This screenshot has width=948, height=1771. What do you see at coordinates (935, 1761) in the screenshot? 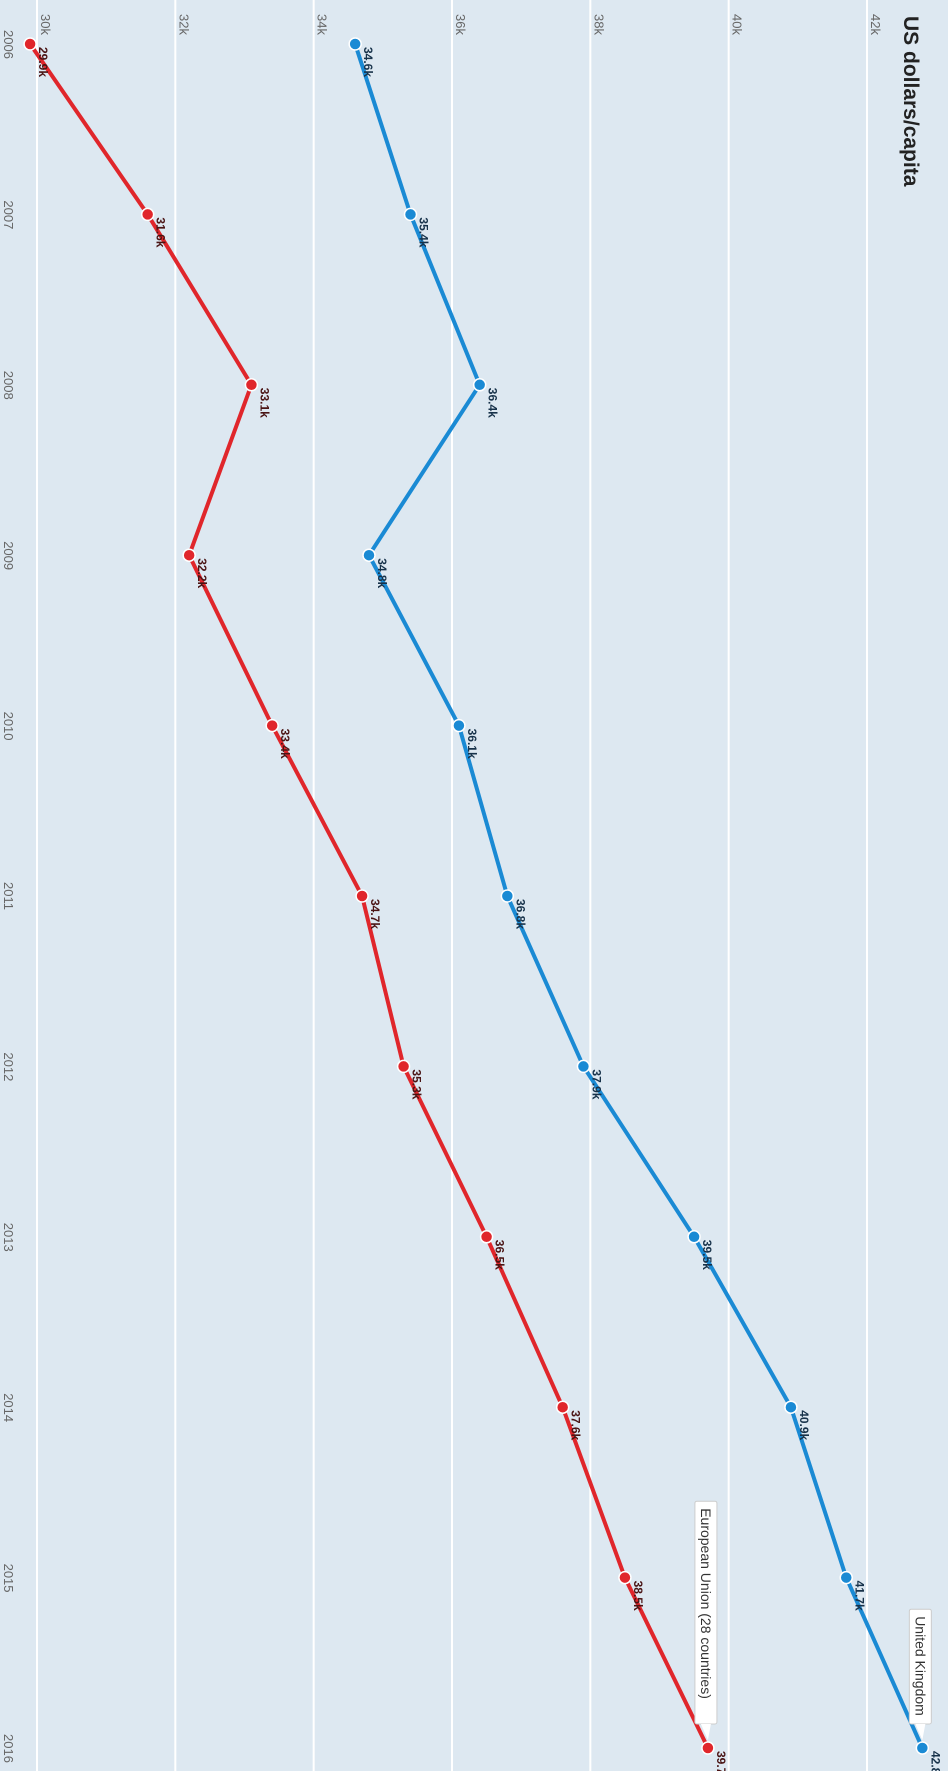
I see `data-label: 42.8k` at bounding box center [935, 1761].